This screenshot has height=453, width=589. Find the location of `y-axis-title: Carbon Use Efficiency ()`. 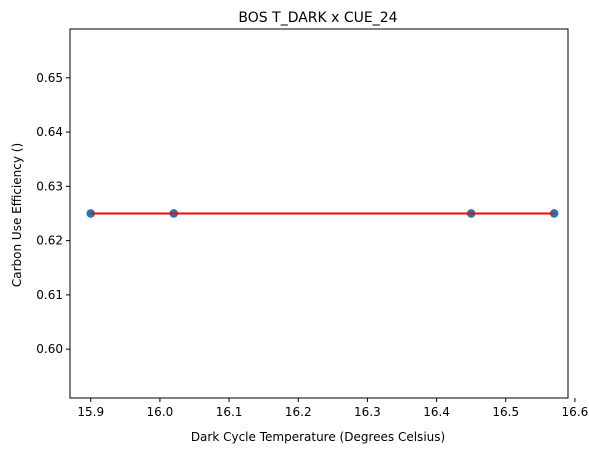

y-axis-title: Carbon Use Efficiency () is located at coordinates (17, 215).